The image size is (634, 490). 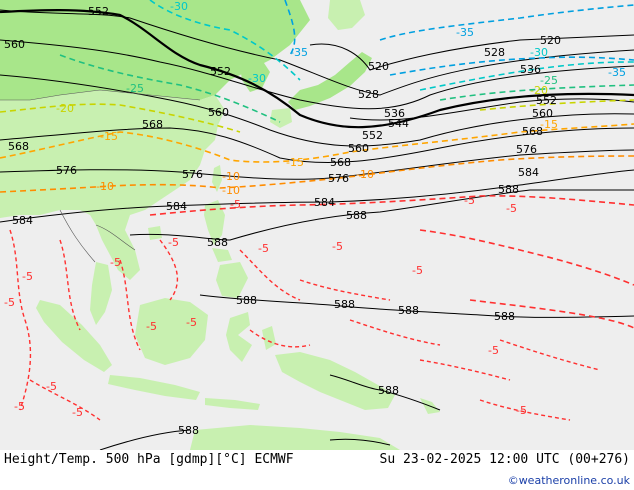 What do you see at coordinates (398, 123) in the screenshot?
I see `height-label: 544` at bounding box center [398, 123].